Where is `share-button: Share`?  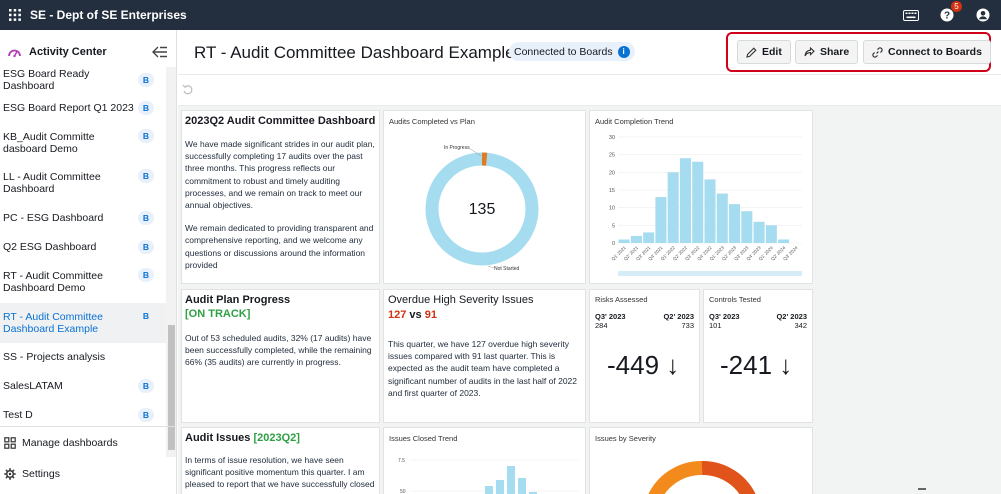 share-button: Share is located at coordinates (827, 52).